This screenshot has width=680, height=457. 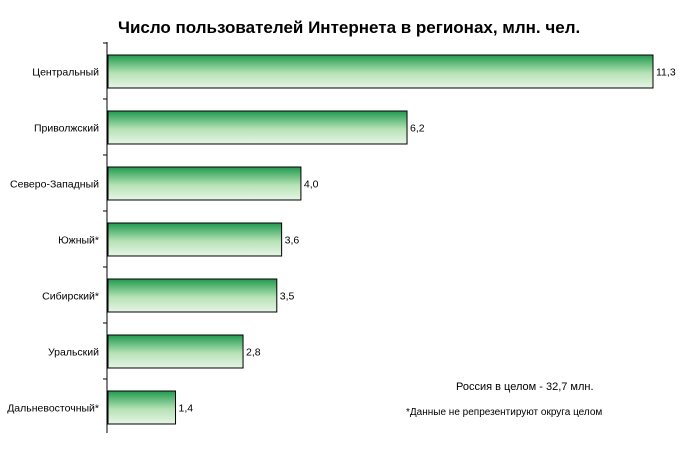 What do you see at coordinates (65, 73) in the screenshot?
I see `category-label: Центральный` at bounding box center [65, 73].